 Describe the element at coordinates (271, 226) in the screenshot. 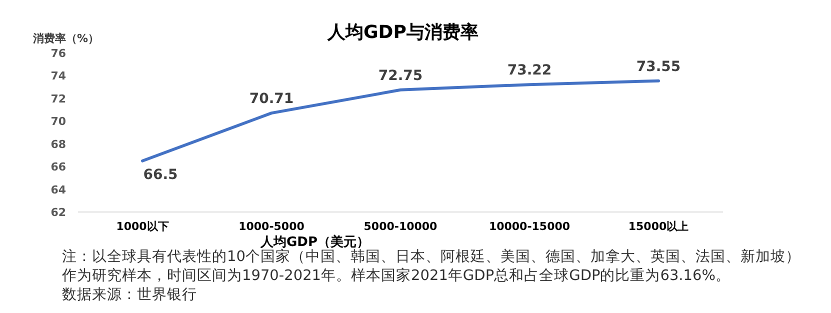

I see `x-tick-label: 1000-5000` at that location.